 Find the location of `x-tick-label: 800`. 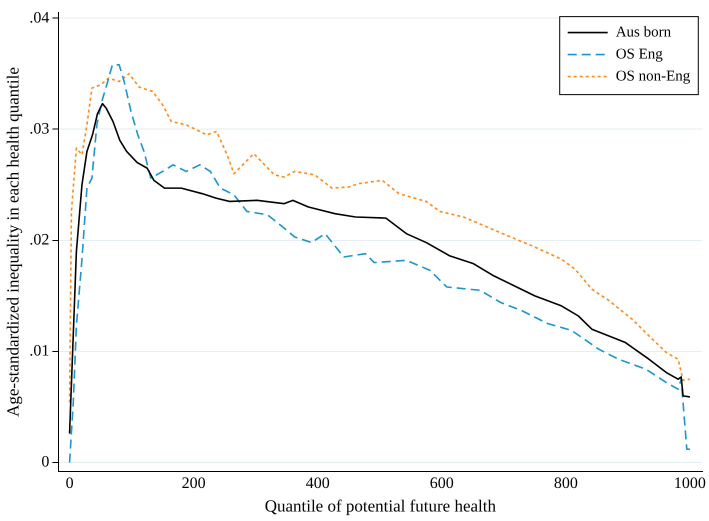

x-tick-label: 800 is located at coordinates (566, 483).